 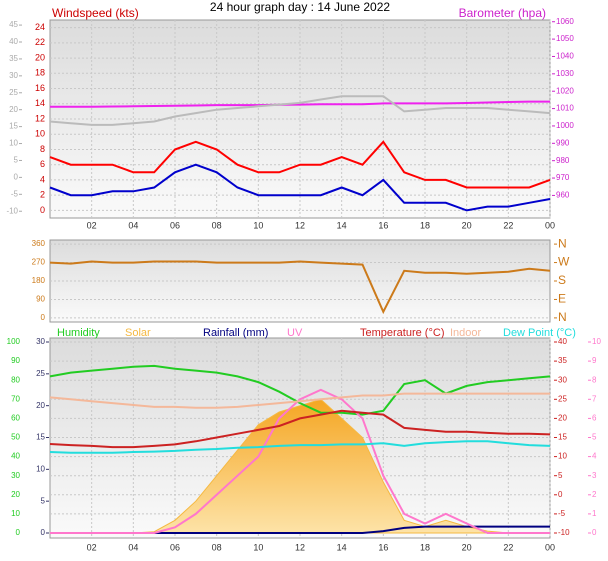 What do you see at coordinates (42, 195) in the screenshot?
I see `y-tick-label: 2` at bounding box center [42, 195].